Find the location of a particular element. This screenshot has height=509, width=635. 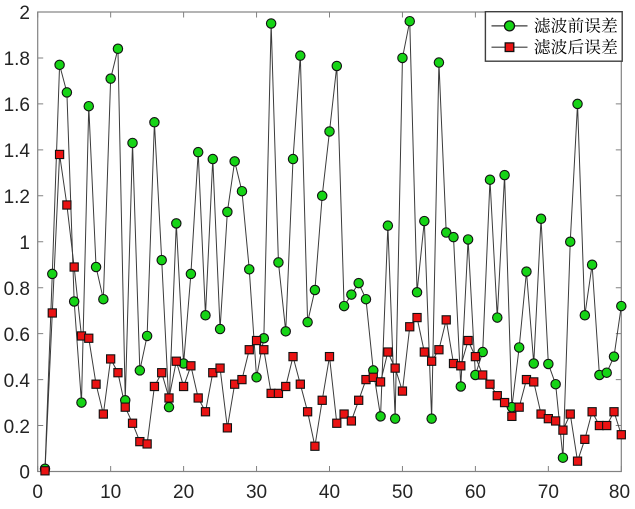

svg-text: 0.8 is located at coordinates (17, 289).